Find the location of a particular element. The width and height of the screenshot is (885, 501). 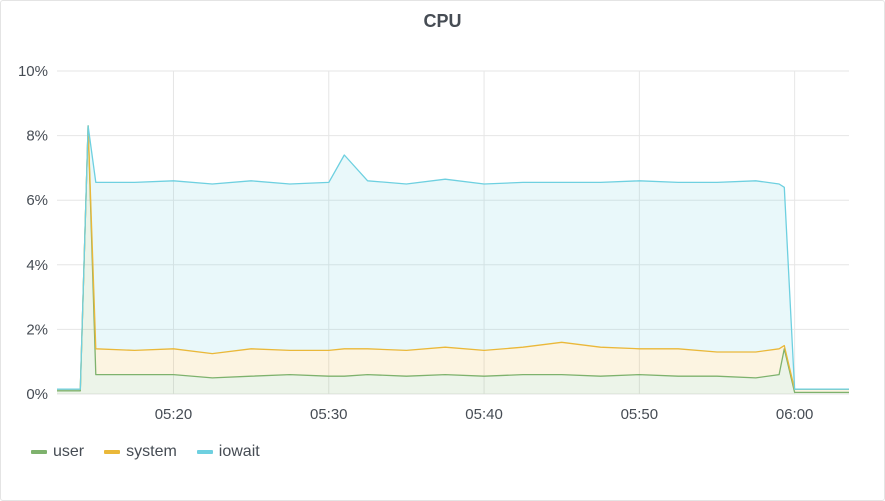

y-tick-label: 4% is located at coordinates (37, 265).